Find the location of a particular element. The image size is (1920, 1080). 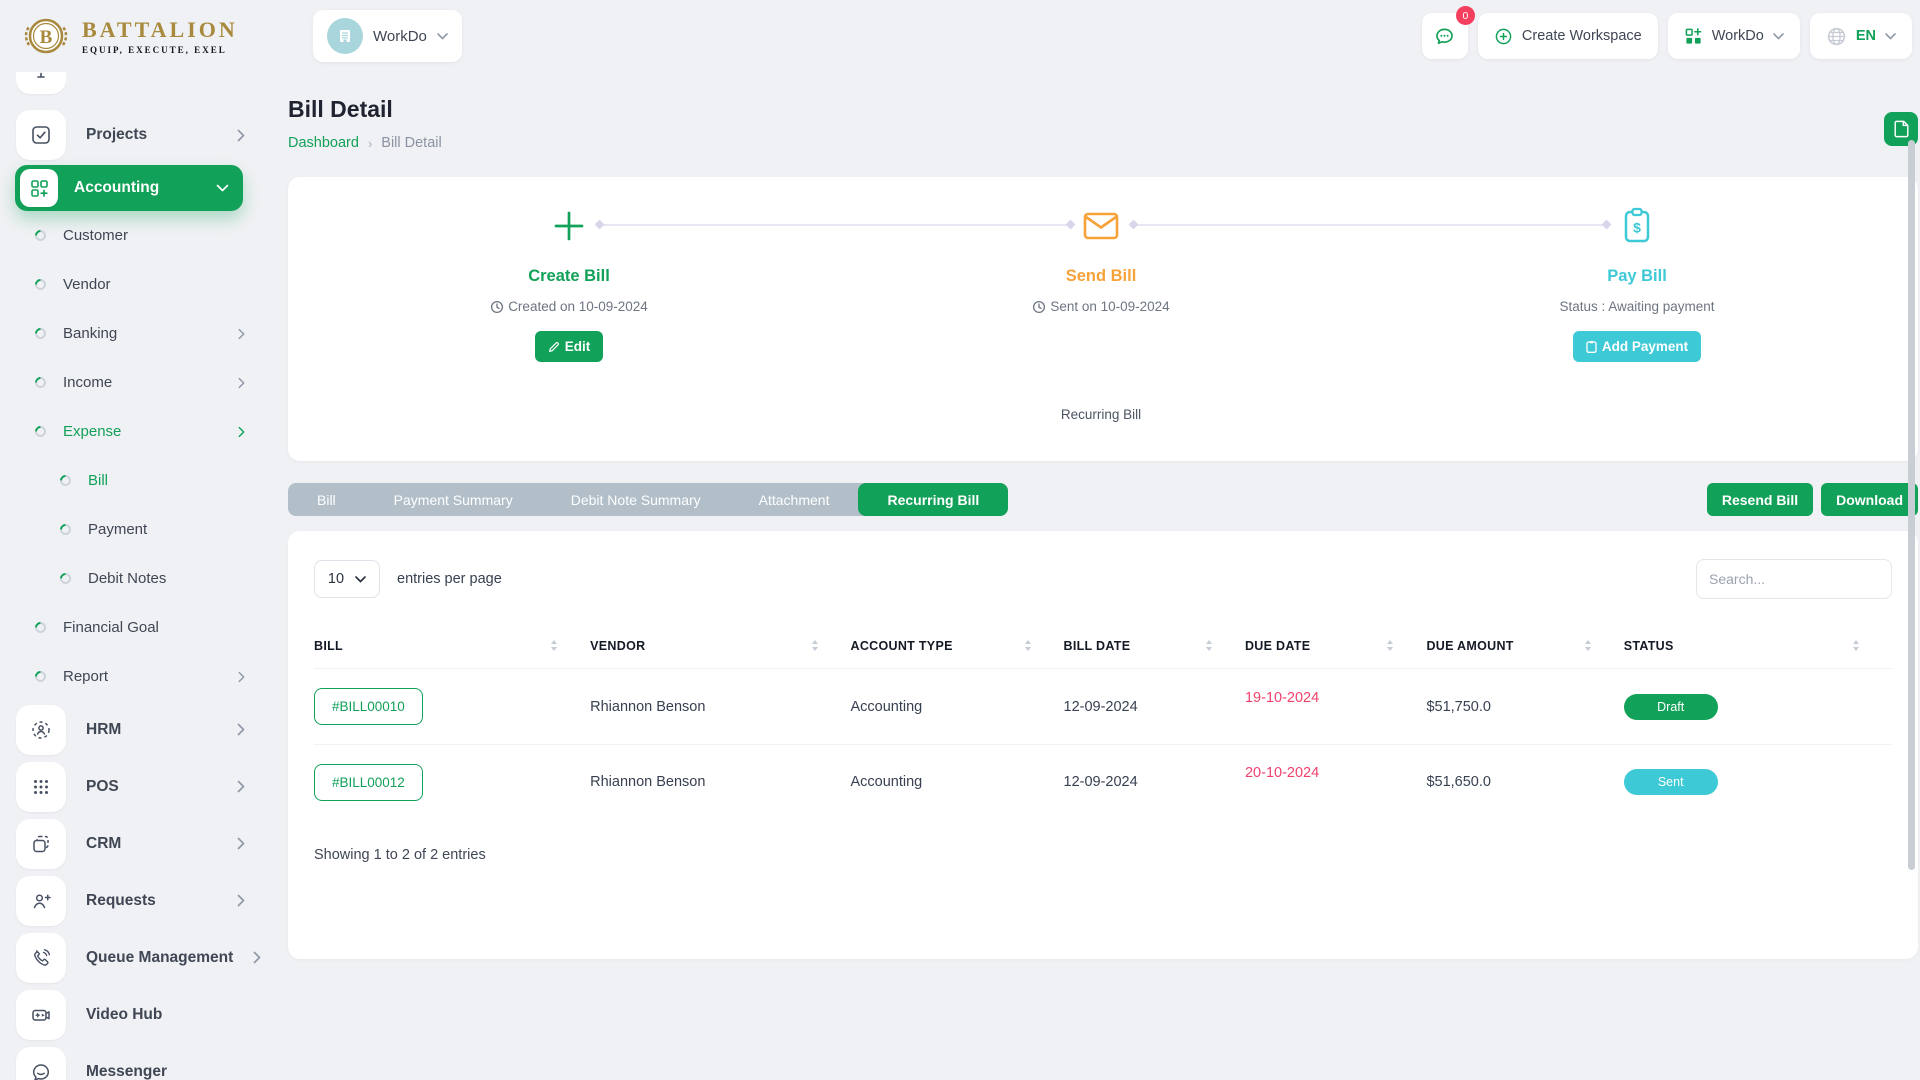

due-amount-cell: $51,750.0 is located at coordinates (1458, 706).